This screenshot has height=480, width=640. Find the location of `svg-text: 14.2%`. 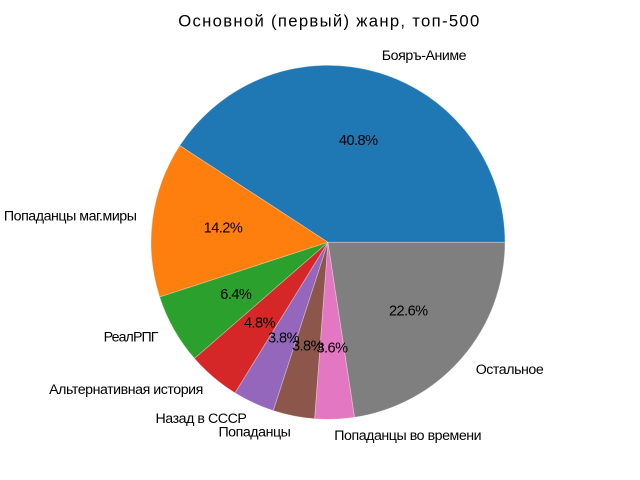

svg-text: 14.2% is located at coordinates (223, 229).